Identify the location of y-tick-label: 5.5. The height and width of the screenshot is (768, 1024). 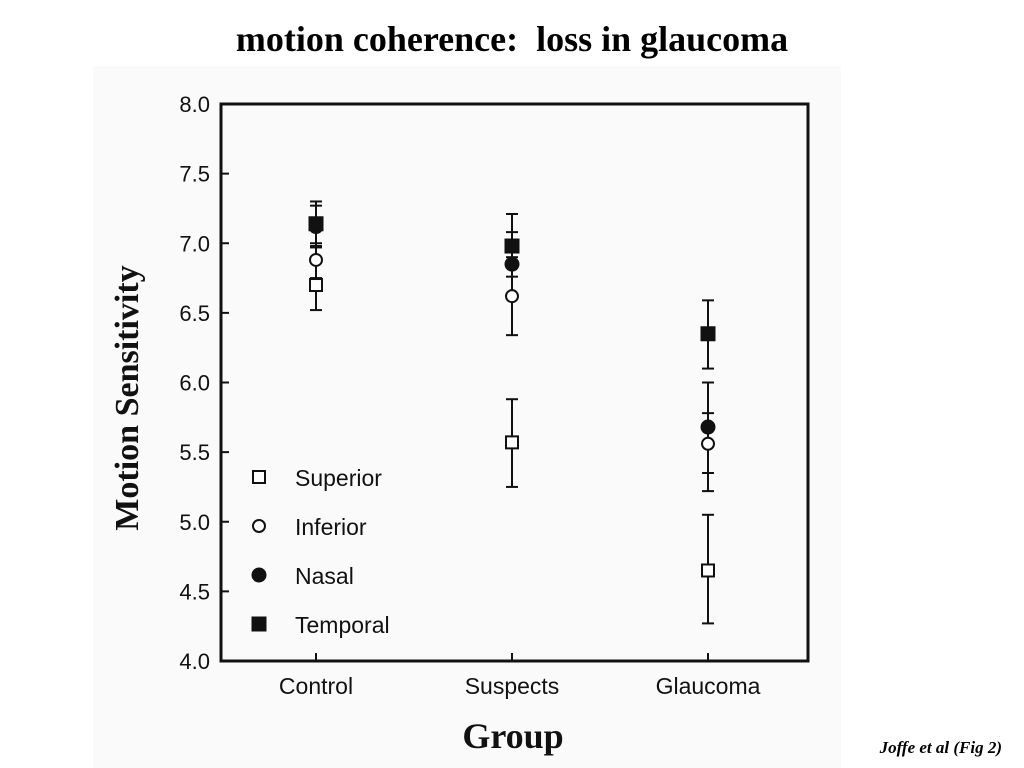
(194, 452).